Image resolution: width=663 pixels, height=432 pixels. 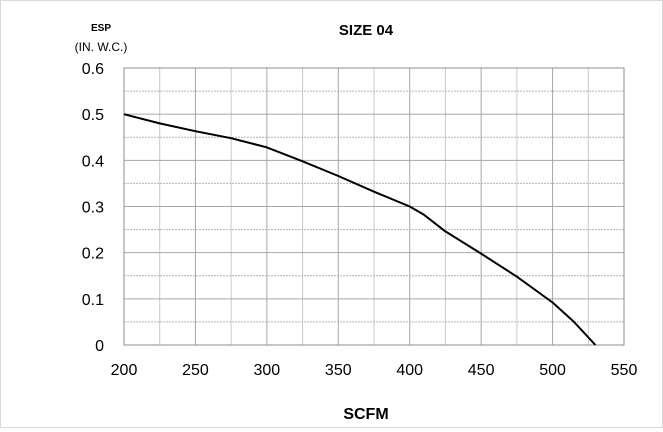 I want to click on y-tick-label: 0.3, so click(x=93, y=208).